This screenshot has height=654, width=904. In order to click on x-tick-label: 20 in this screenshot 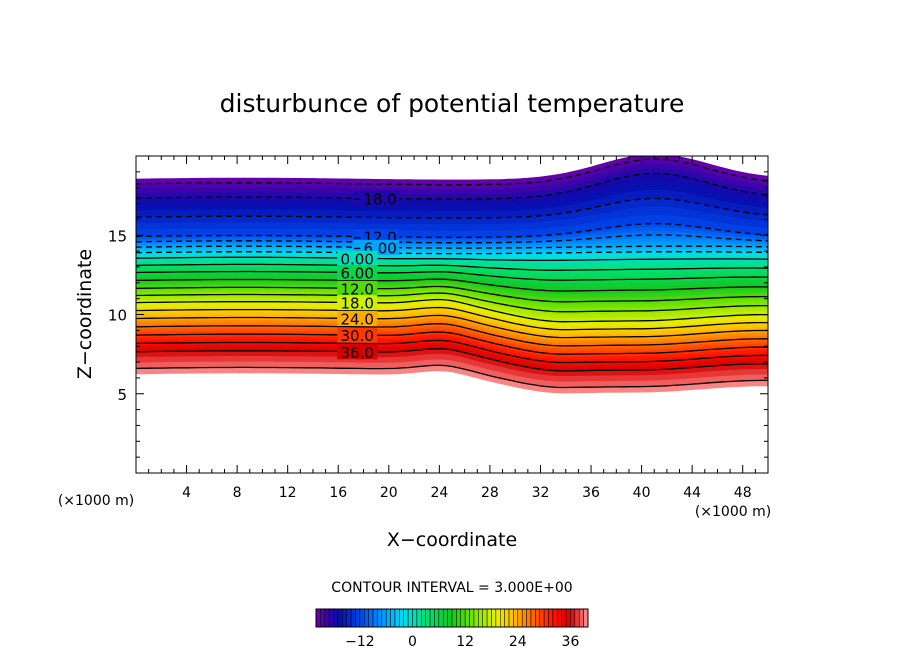, I will do `click(389, 493)`.